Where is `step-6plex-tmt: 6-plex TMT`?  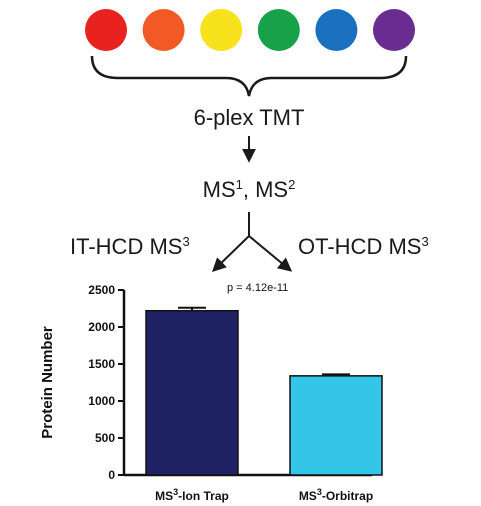 step-6plex-tmt: 6-plex TMT is located at coordinates (249, 117).